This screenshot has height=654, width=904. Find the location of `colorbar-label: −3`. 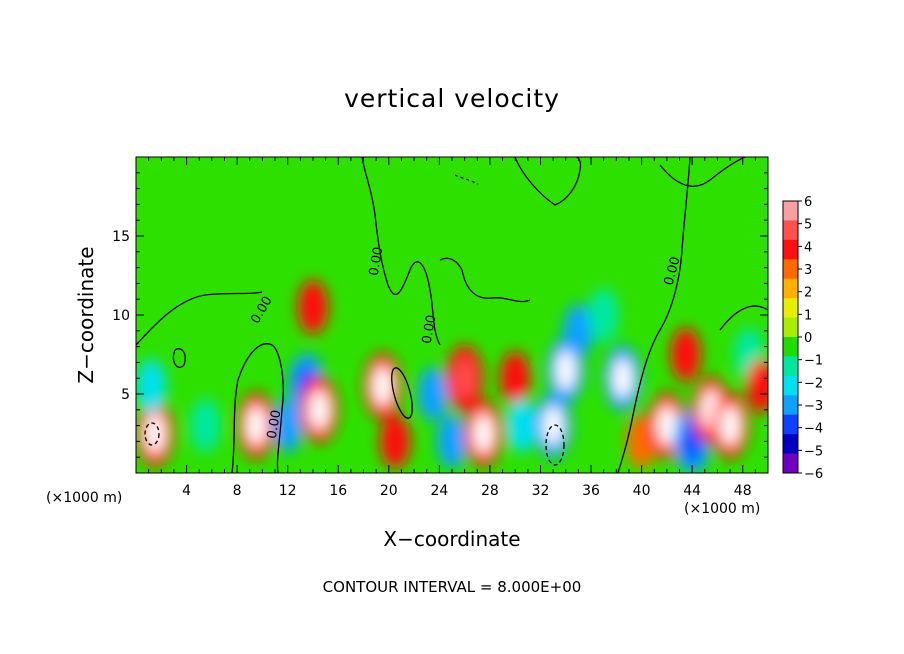

colorbar-label: −3 is located at coordinates (813, 406).